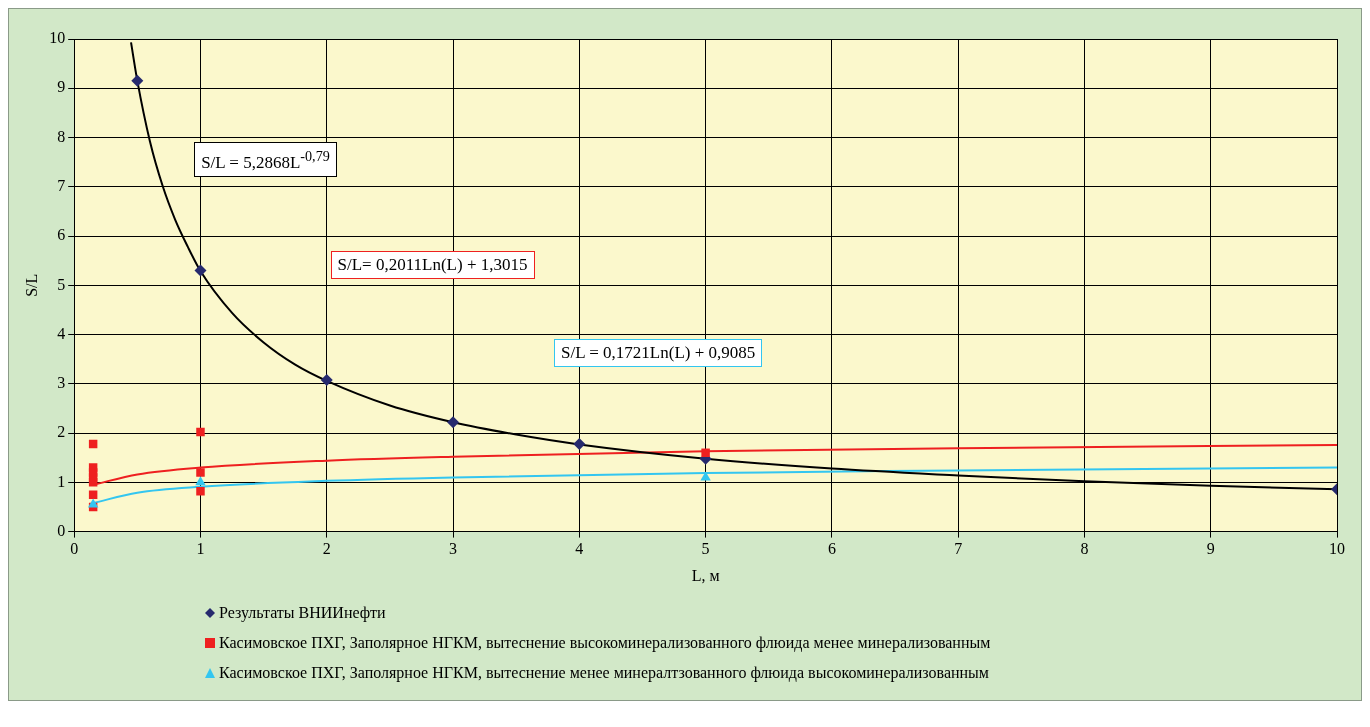  I want to click on x-tick-label: 3, so click(453, 549).